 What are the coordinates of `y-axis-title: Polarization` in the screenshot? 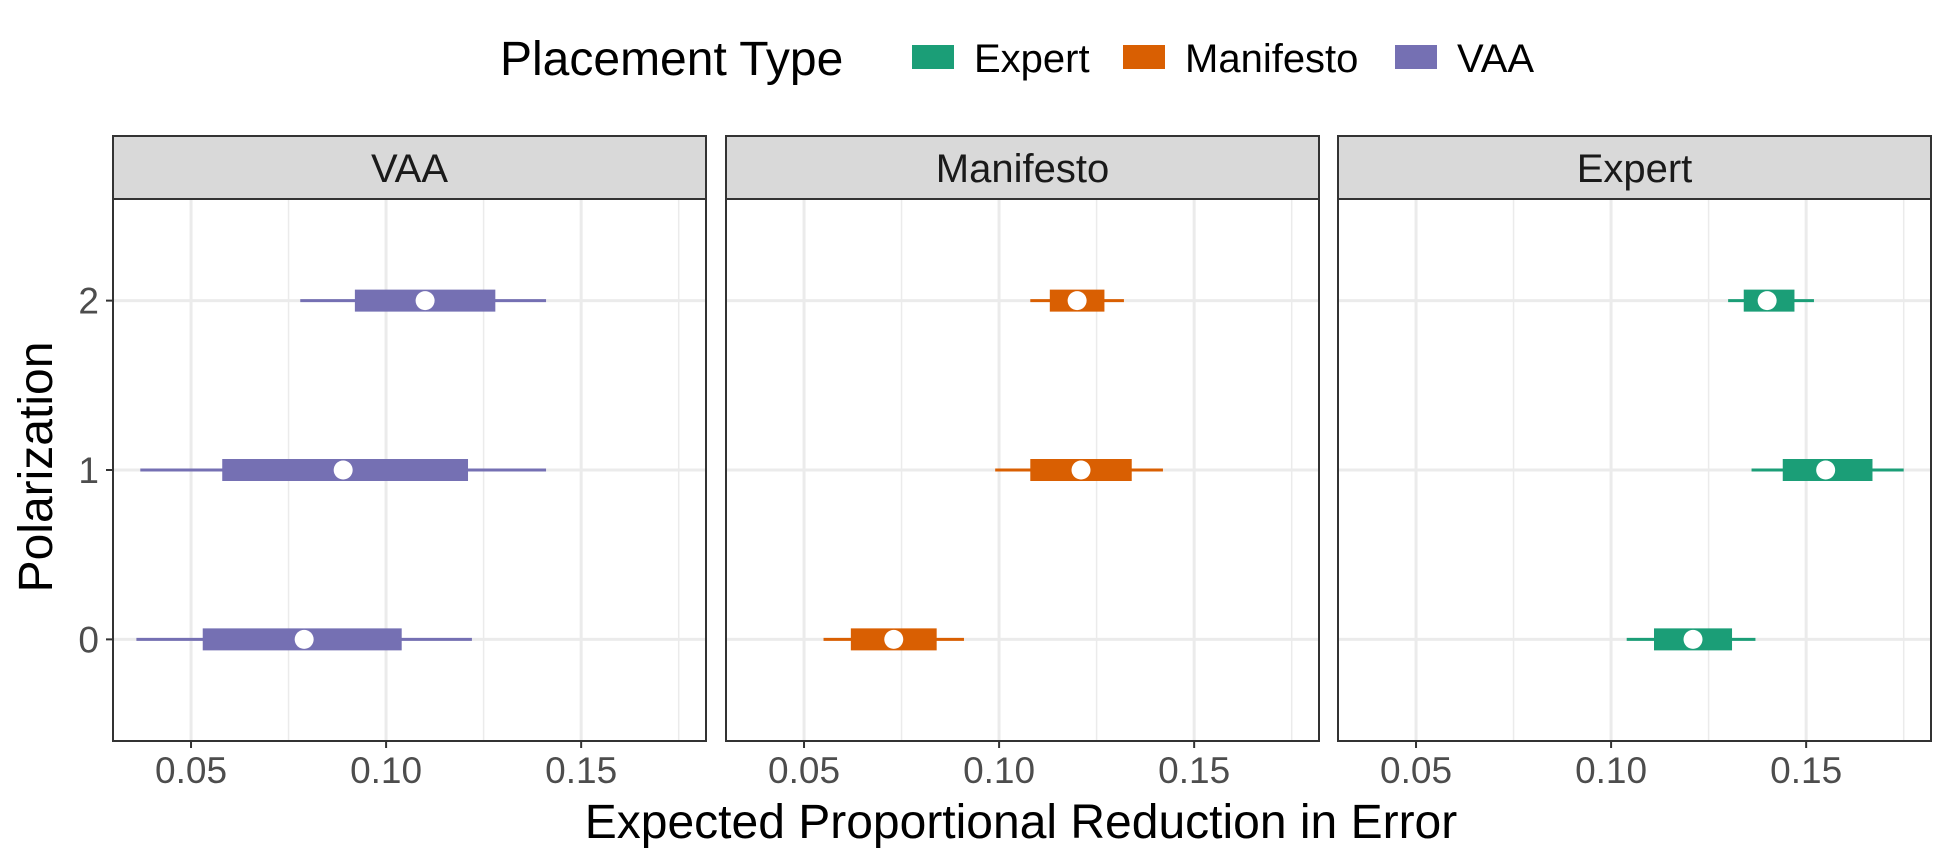 It's located at (36, 467).